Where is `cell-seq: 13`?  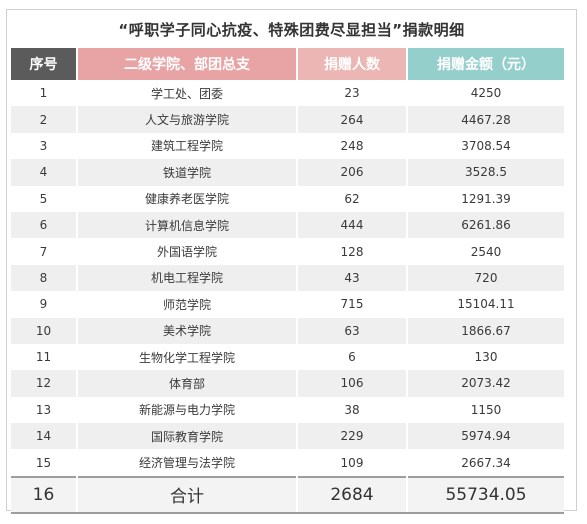 cell-seq: 13 is located at coordinates (44, 410).